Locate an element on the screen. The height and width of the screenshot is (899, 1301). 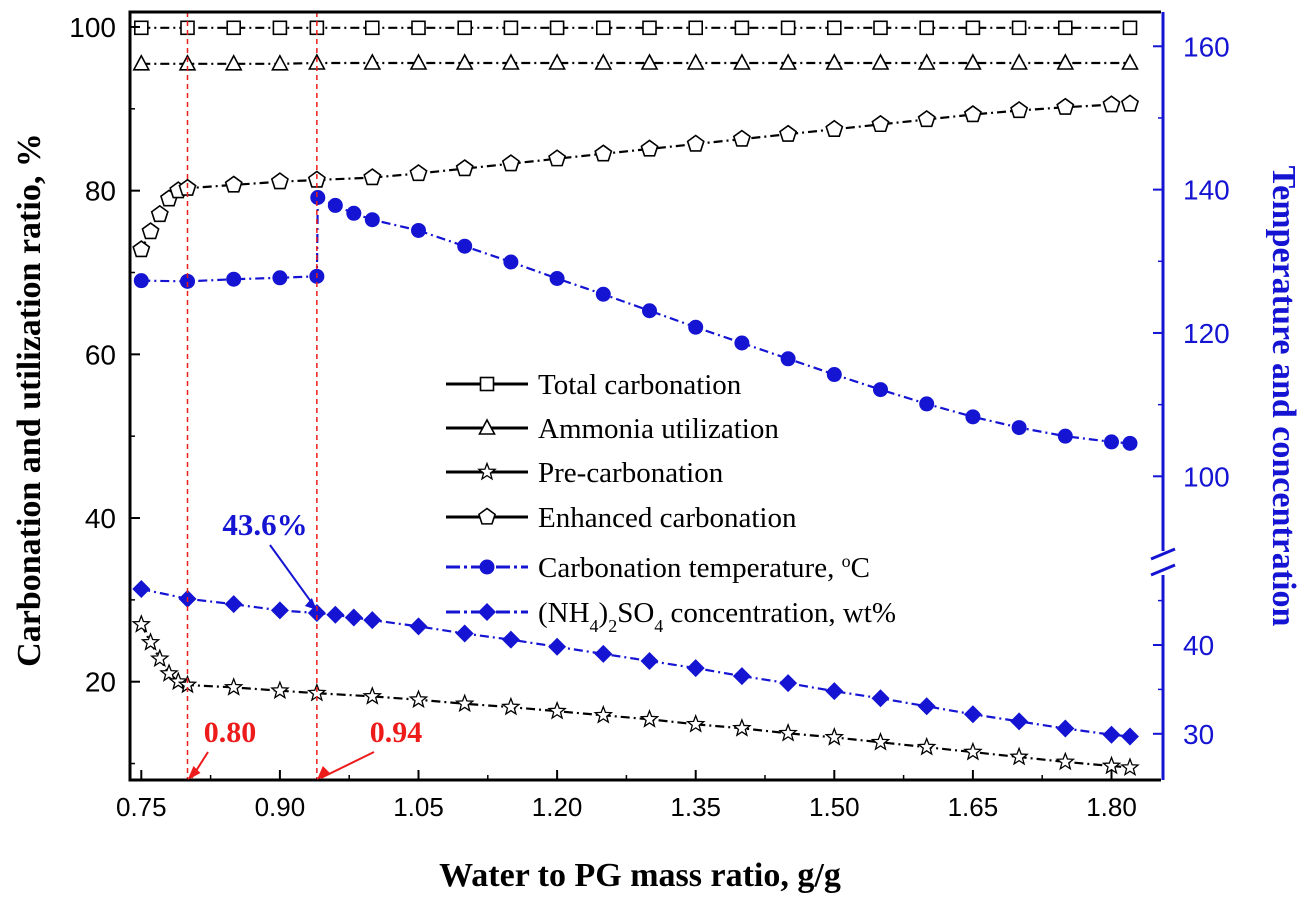
x-tick-label: 0.75 is located at coordinates (141, 807).